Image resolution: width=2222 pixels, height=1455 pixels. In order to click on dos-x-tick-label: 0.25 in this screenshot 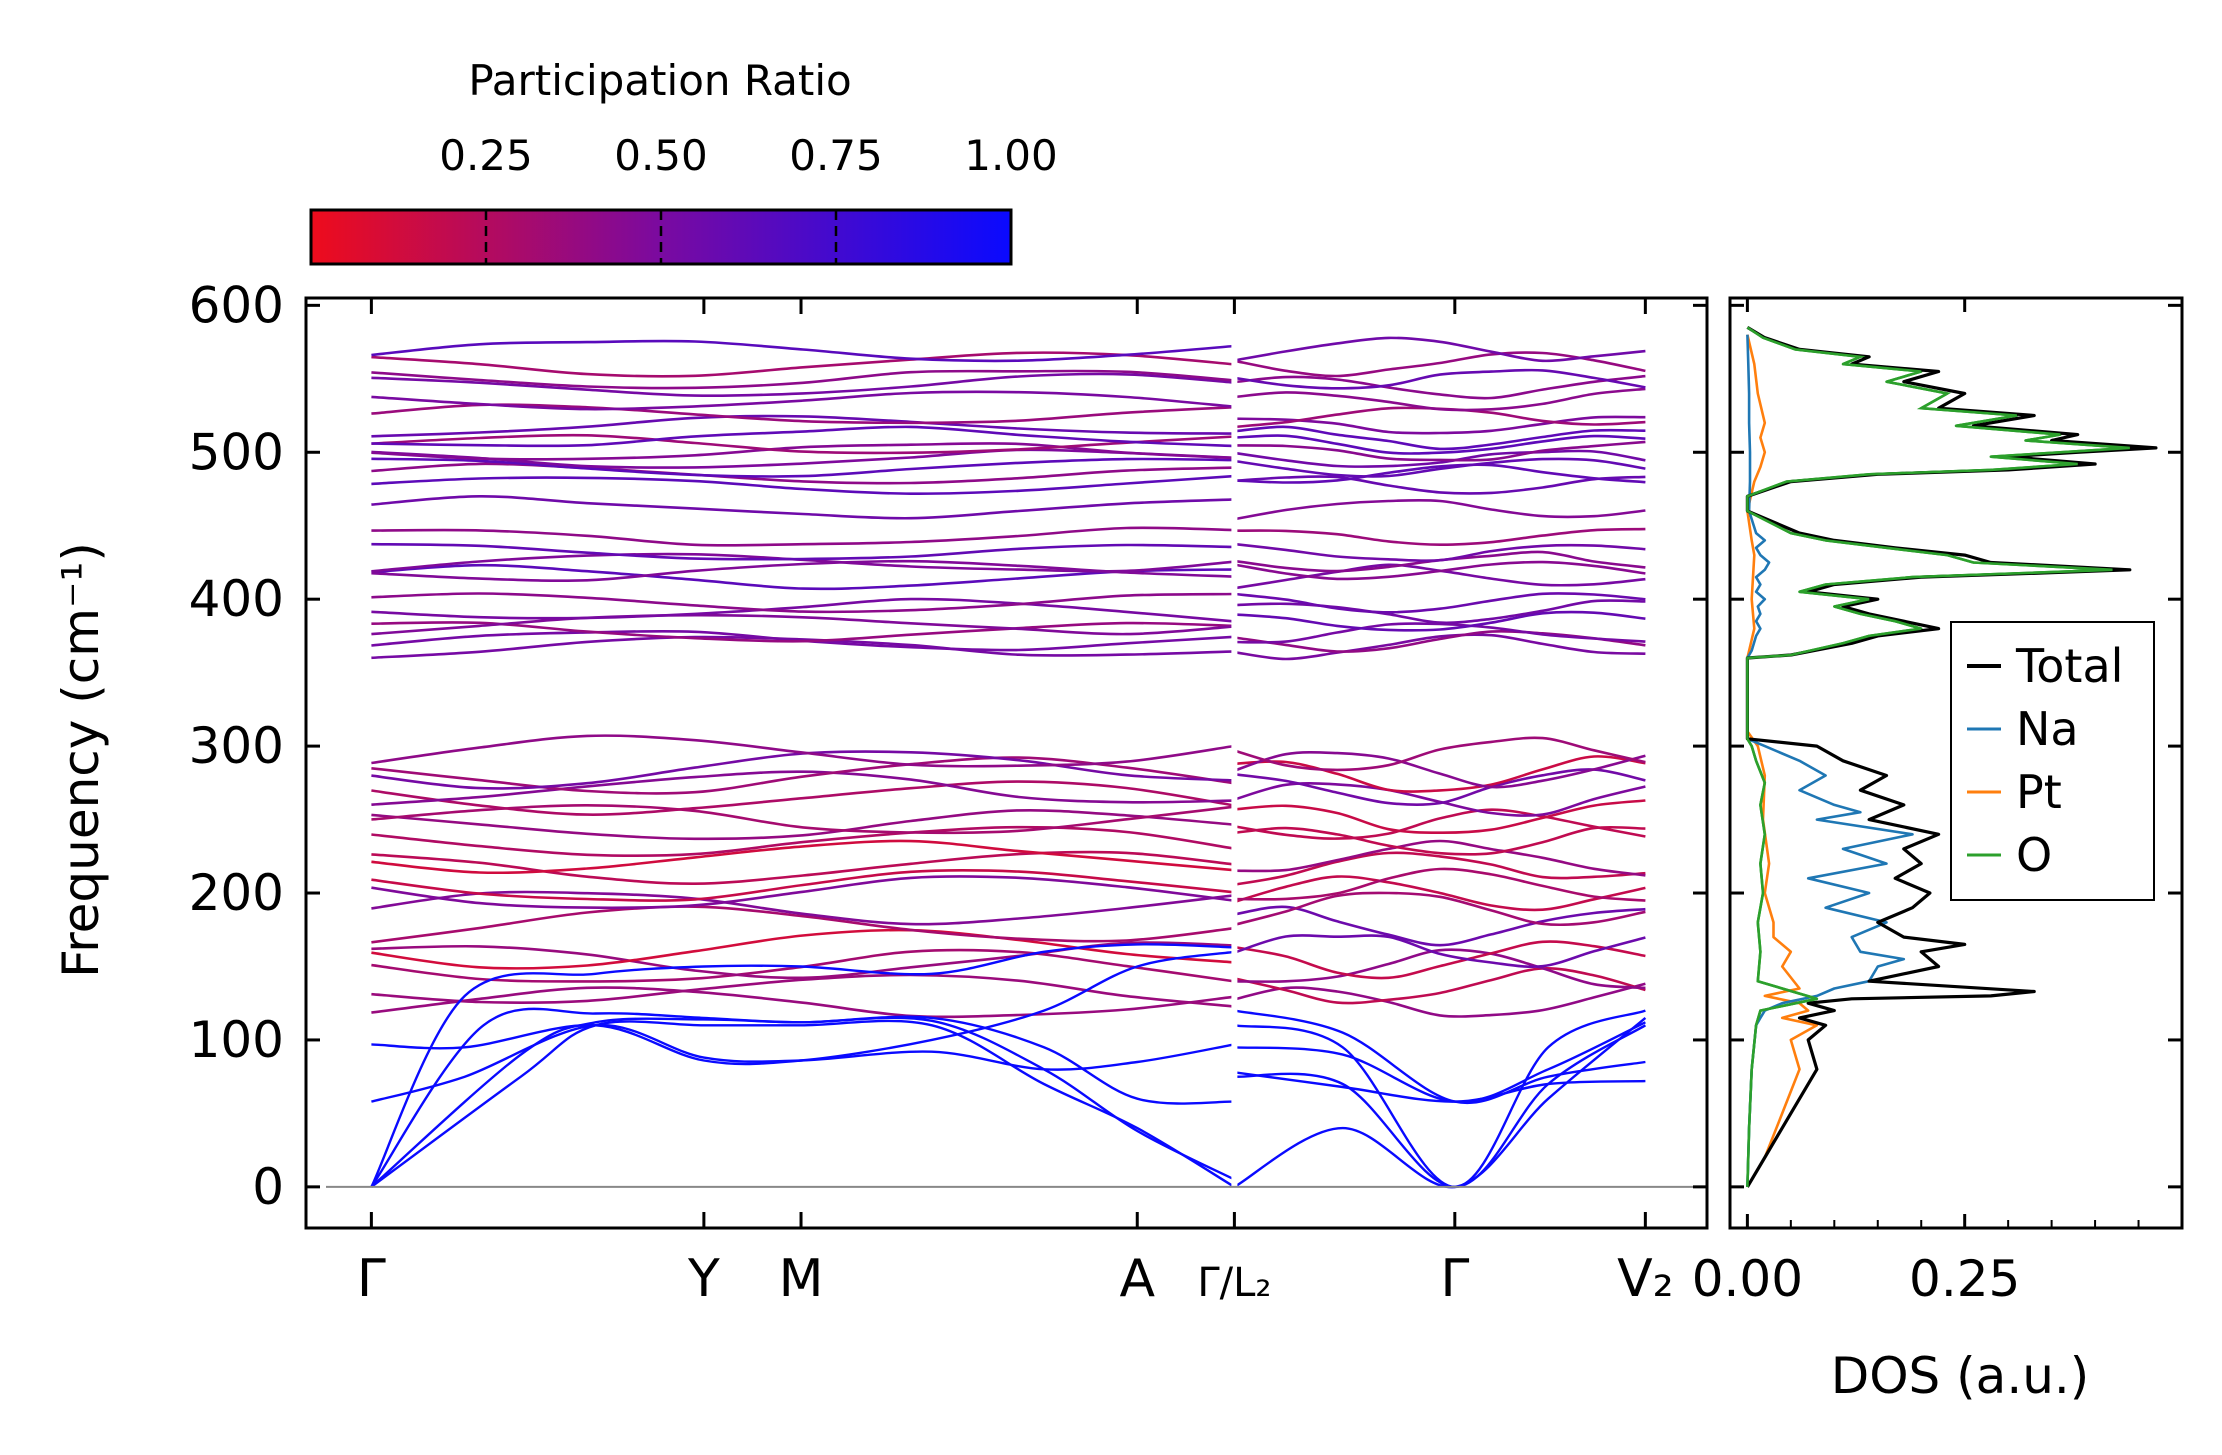, I will do `click(1964, 1279)`.